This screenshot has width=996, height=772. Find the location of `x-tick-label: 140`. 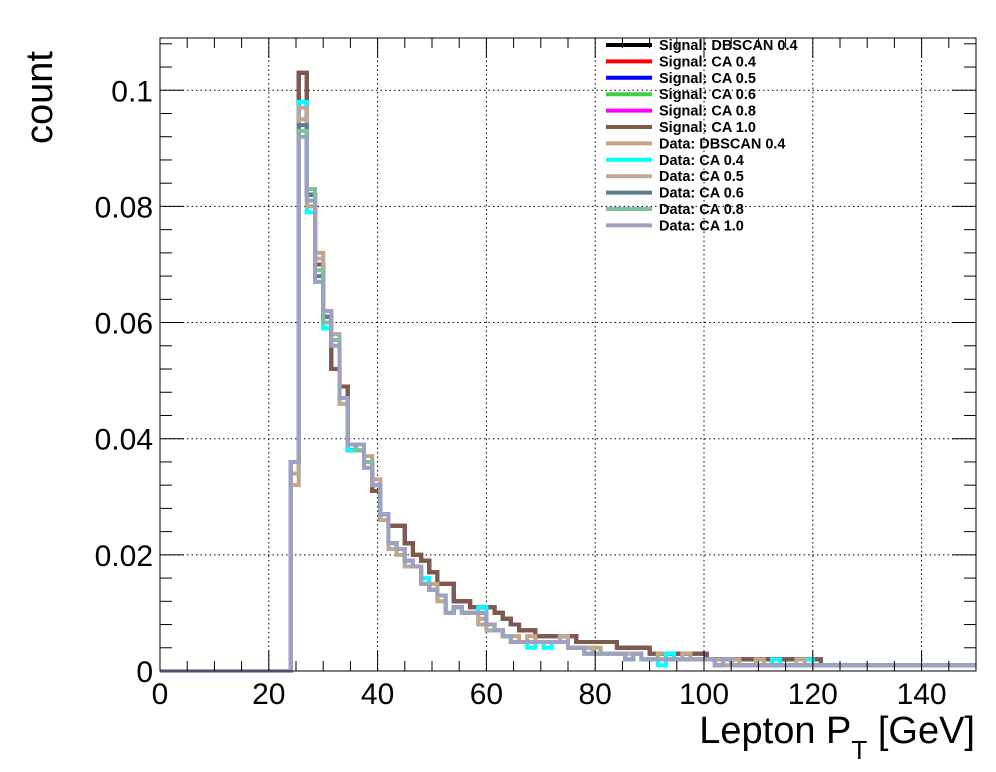

x-tick-label: 140 is located at coordinates (922, 694).